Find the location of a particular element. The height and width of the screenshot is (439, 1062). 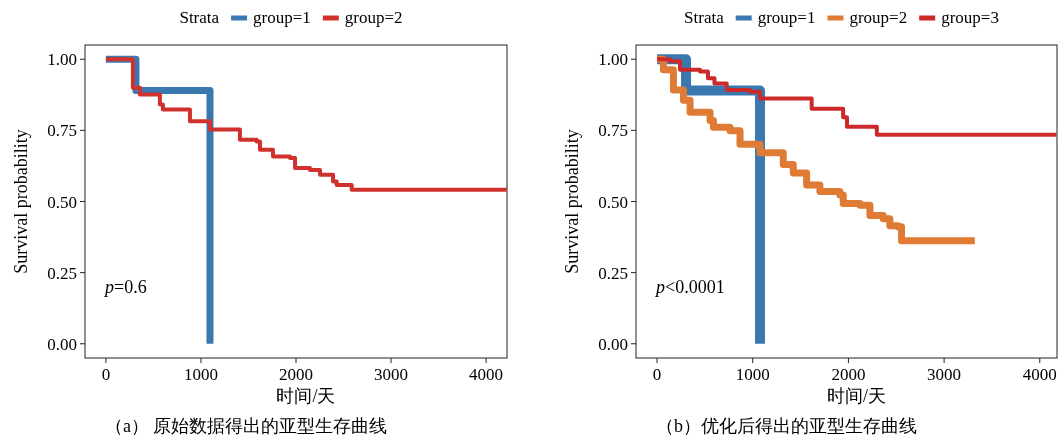

text: （b）优化后得出的亚型生存曲线 is located at coordinates (786, 426).